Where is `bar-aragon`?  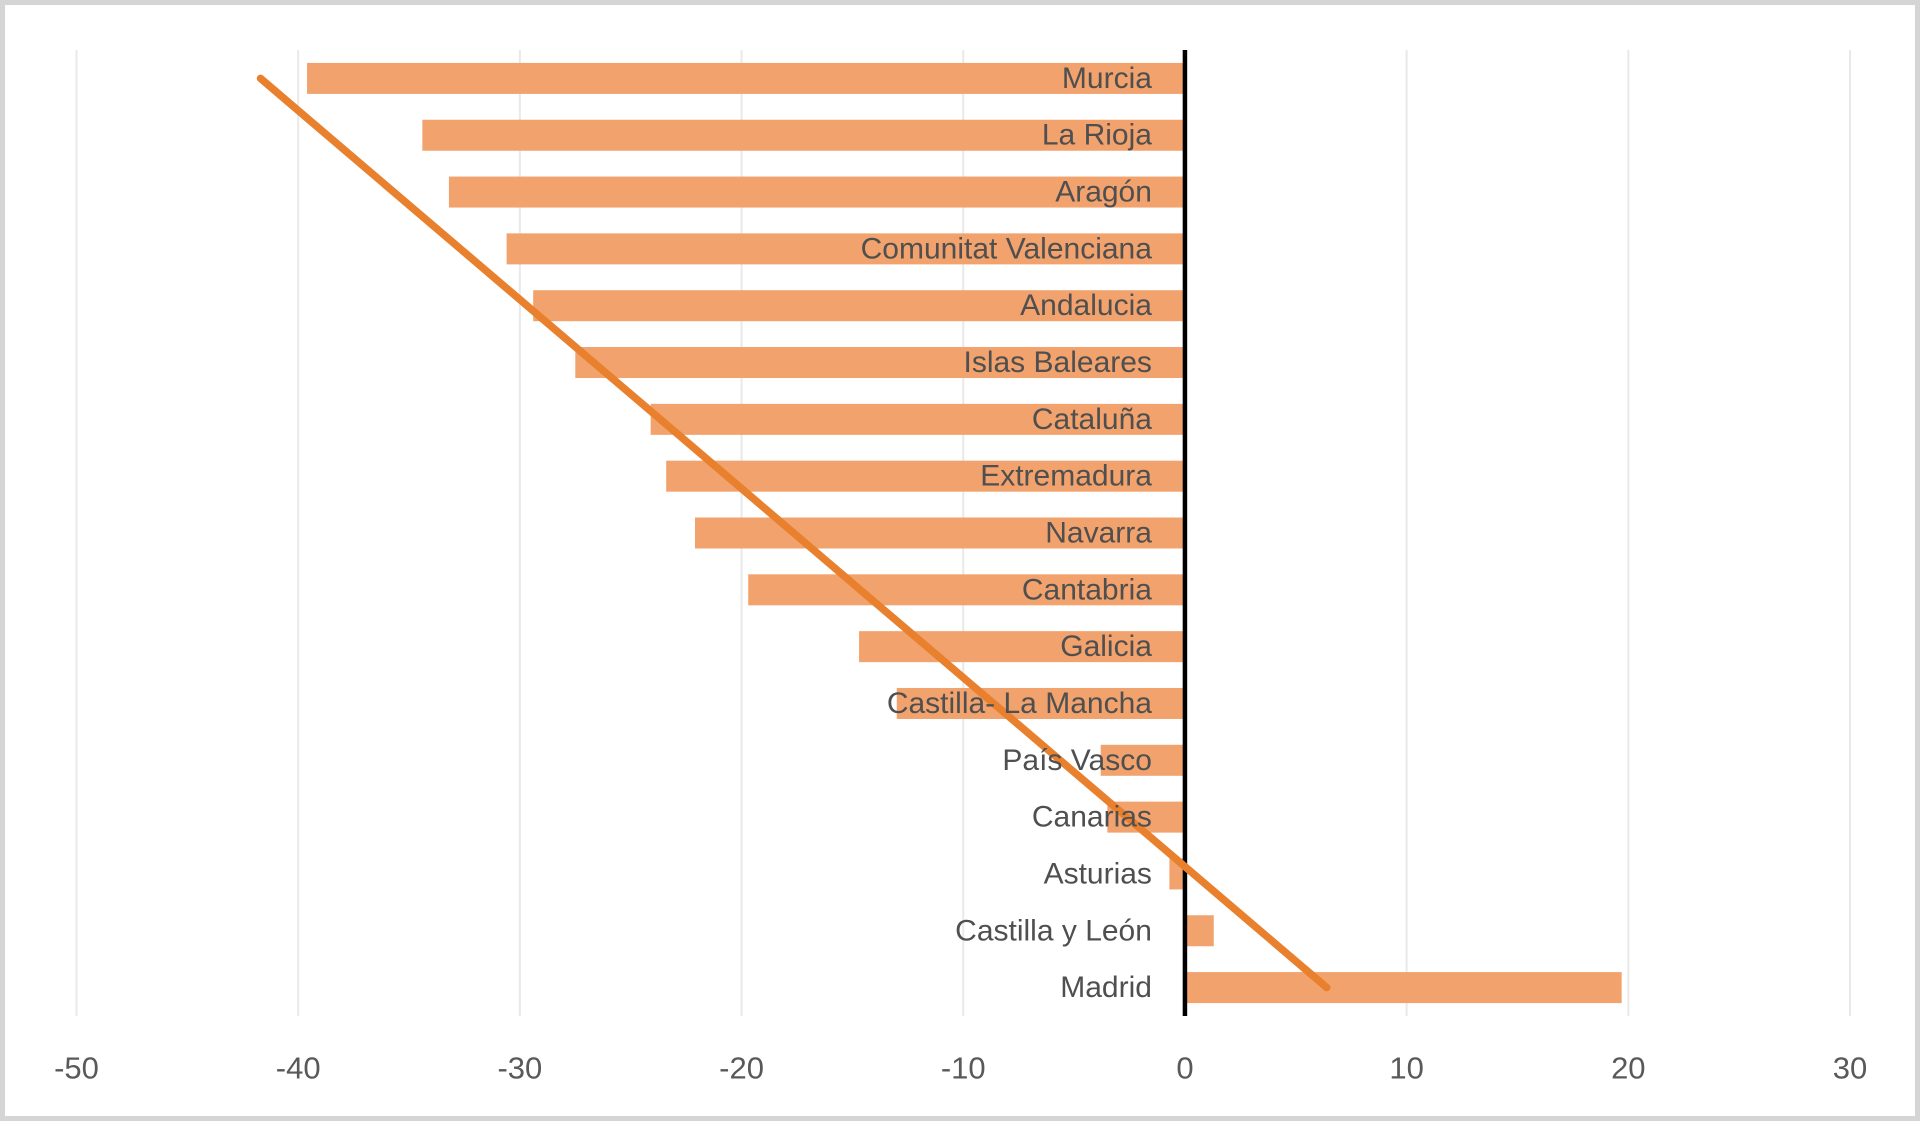
bar-aragon is located at coordinates (816, 192).